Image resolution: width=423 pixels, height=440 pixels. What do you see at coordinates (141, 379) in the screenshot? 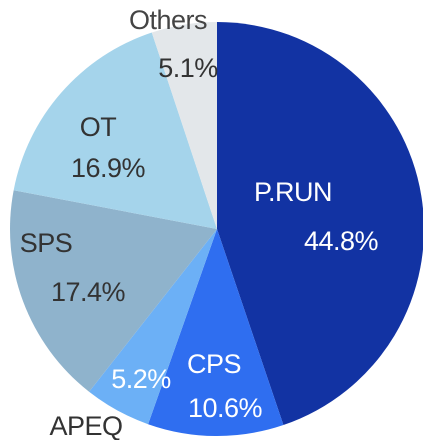
I see `value-label: 5.2%` at bounding box center [141, 379].